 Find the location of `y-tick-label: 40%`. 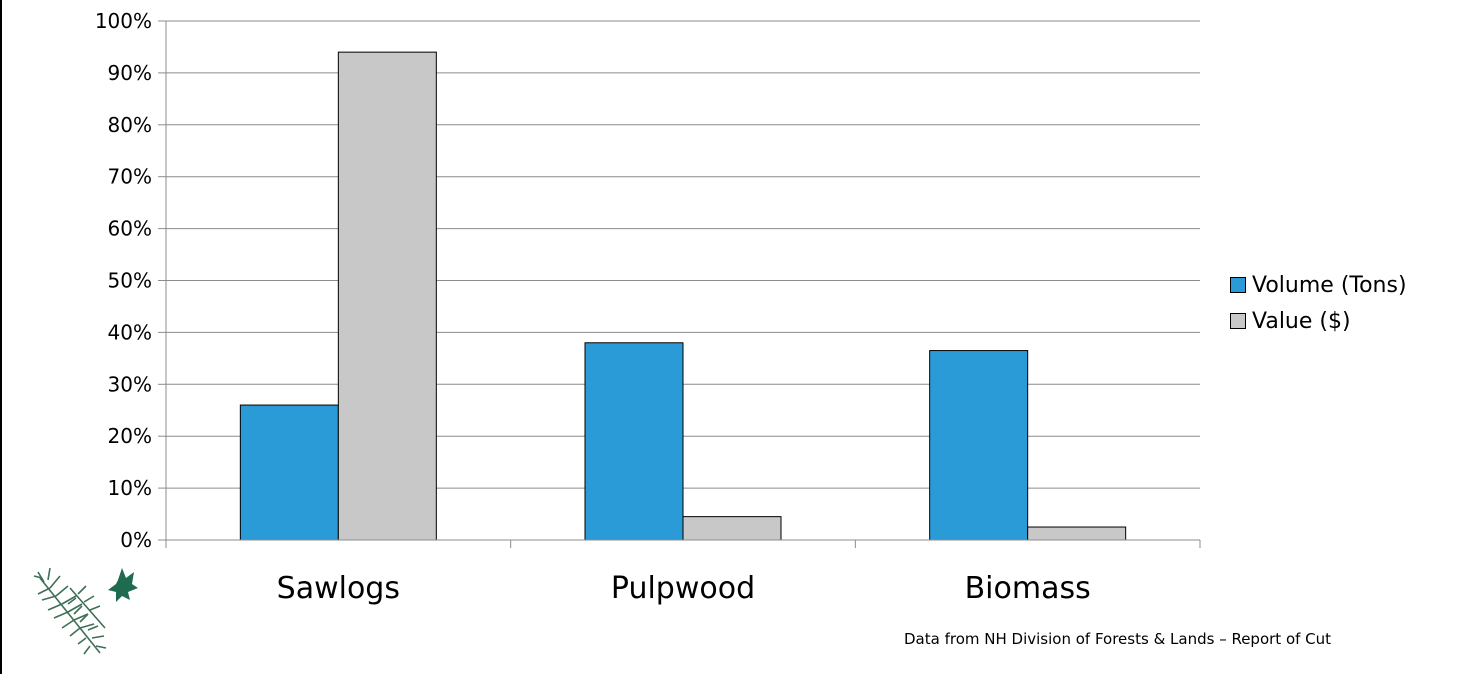

y-tick-label: 40% is located at coordinates (130, 332).